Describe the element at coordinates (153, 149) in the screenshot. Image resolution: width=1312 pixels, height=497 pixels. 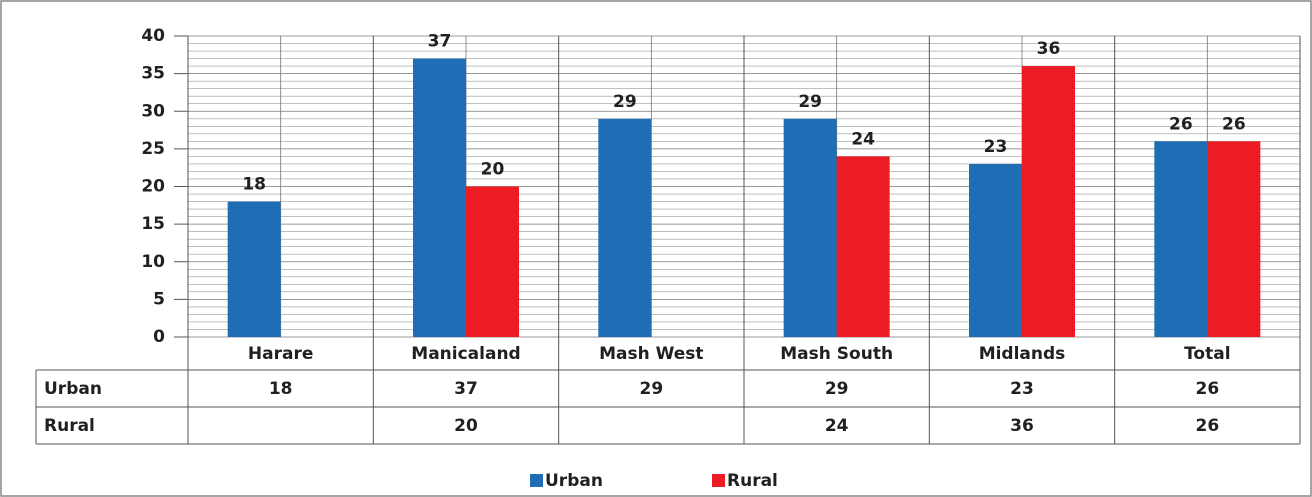
I see `y-tick-label: 25` at that location.